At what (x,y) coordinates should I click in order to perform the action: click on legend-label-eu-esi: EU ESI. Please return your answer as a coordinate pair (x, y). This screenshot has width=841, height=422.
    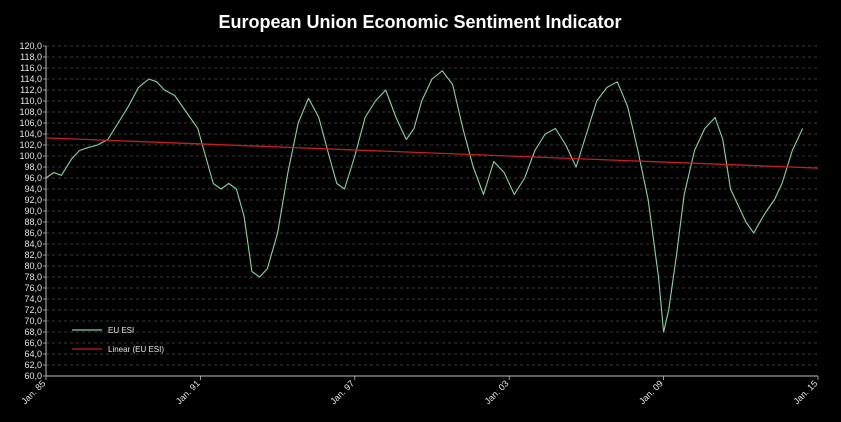
    Looking at the image, I should click on (121, 330).